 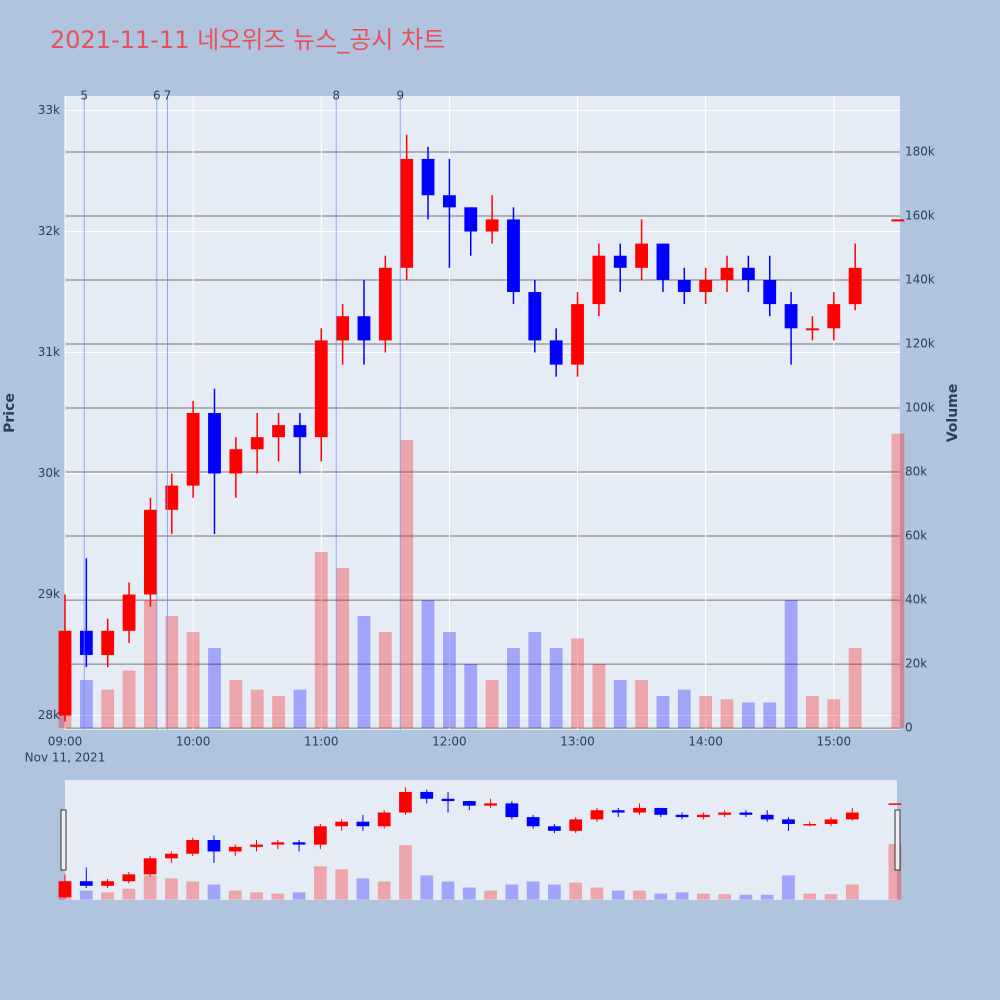 What do you see at coordinates (10, 413) in the screenshot?
I see `y-axis-title: Price` at bounding box center [10, 413].